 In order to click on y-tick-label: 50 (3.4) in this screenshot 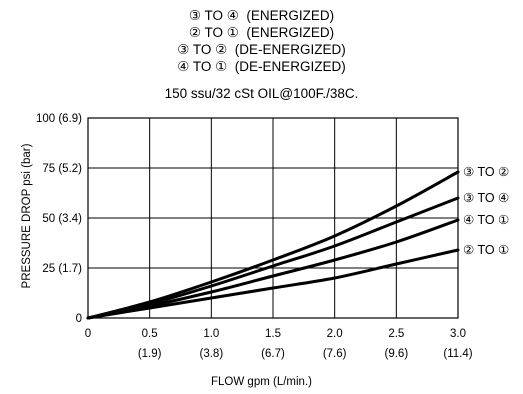, I will do `click(62, 219)`.